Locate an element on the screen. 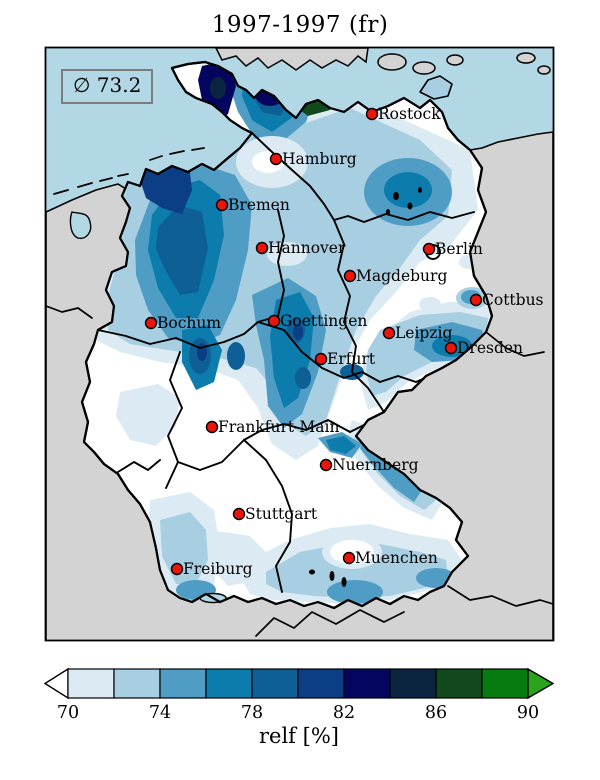  city-label-bremen: Bremen is located at coordinates (259, 205).